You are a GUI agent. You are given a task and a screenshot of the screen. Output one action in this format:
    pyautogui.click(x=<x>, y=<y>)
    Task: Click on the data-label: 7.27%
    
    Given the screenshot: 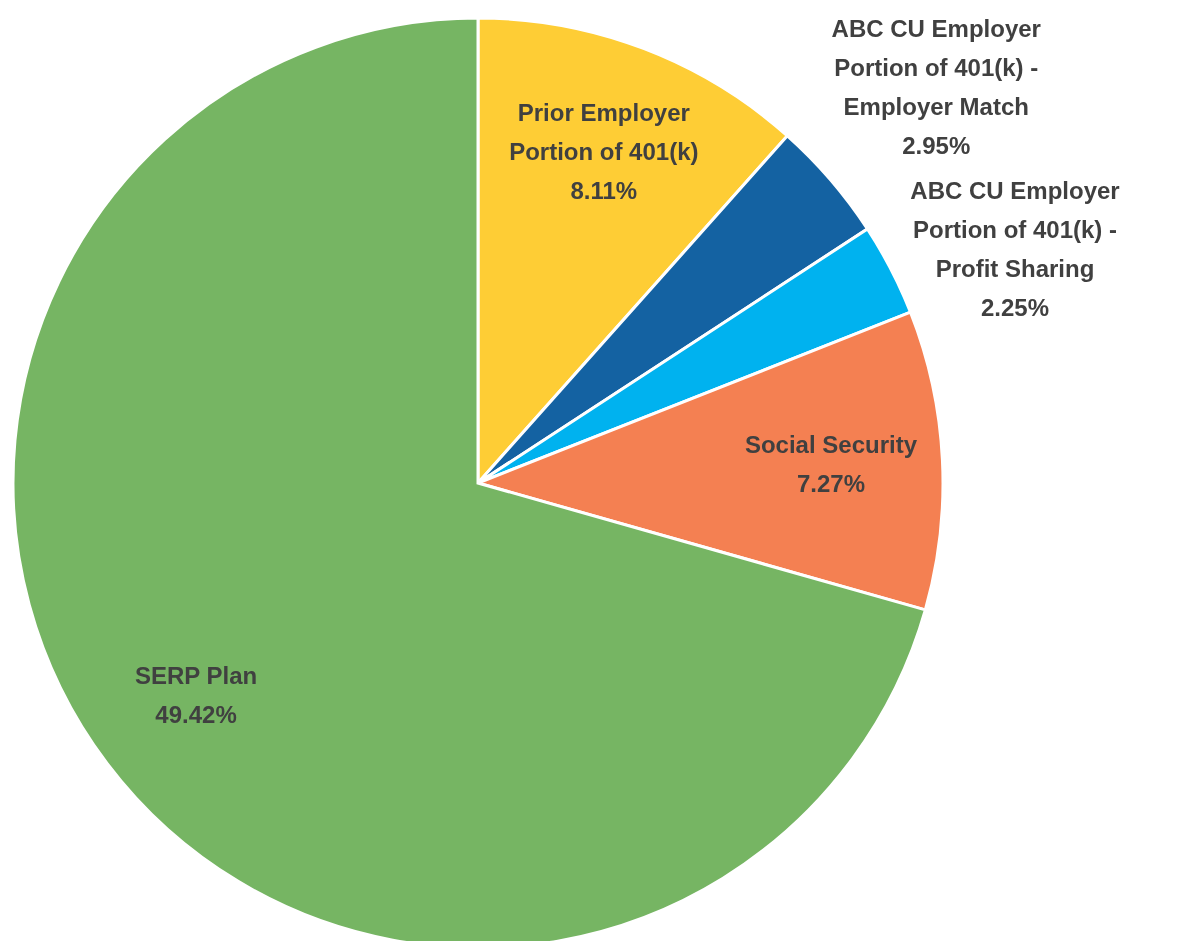 What is the action you would take?
    pyautogui.click(x=830, y=483)
    